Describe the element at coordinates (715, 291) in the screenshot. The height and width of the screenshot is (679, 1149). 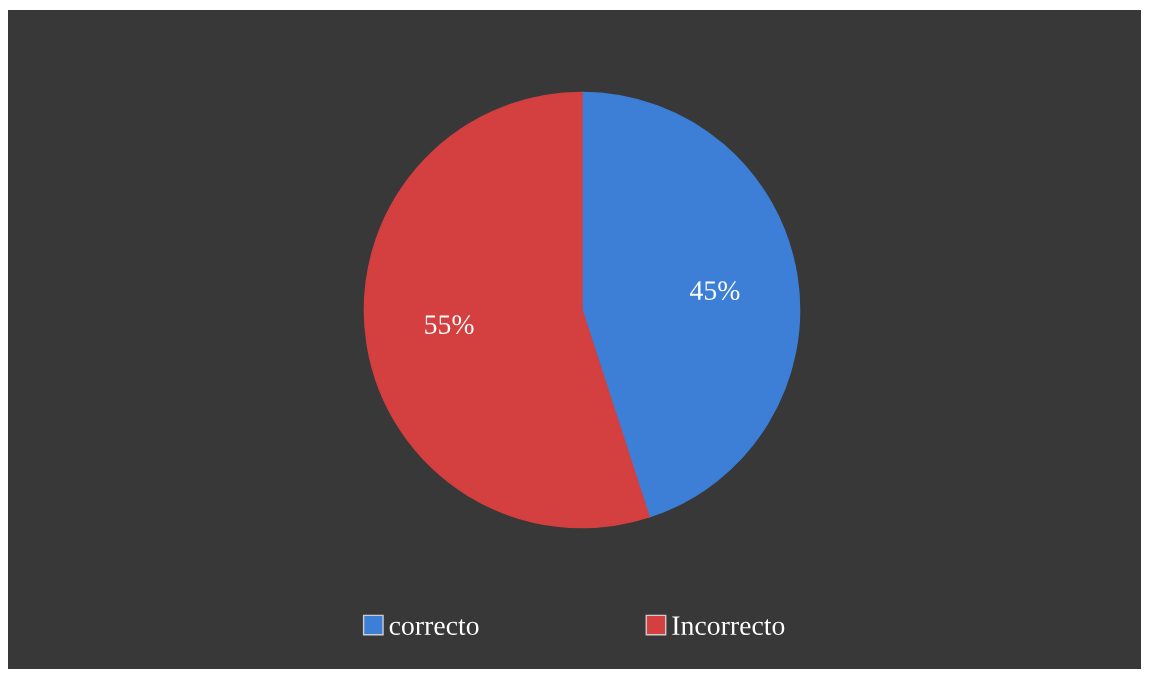
I see `data-label: 45%` at that location.